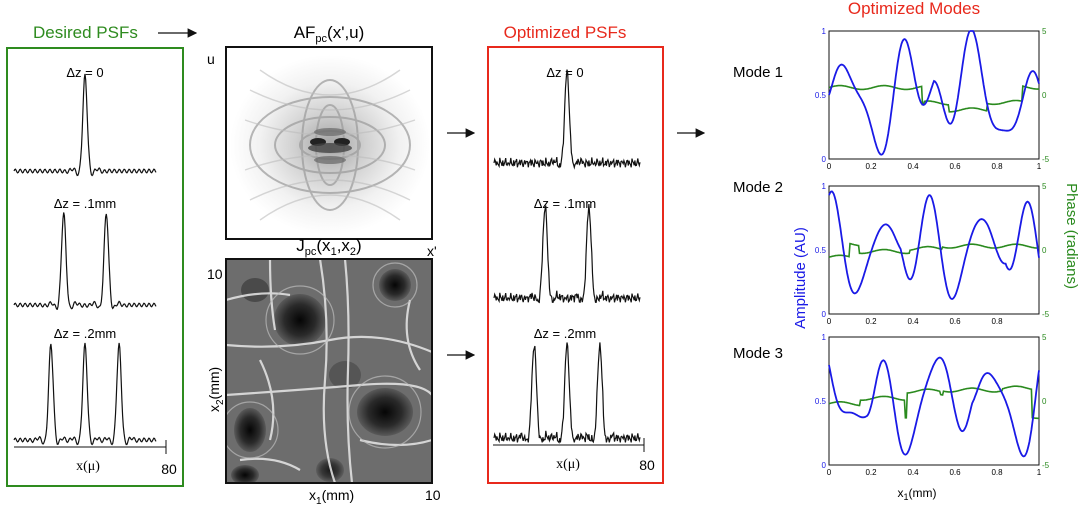 This screenshot has width=1079, height=507. I want to click on af-frame, so click(329, 143).